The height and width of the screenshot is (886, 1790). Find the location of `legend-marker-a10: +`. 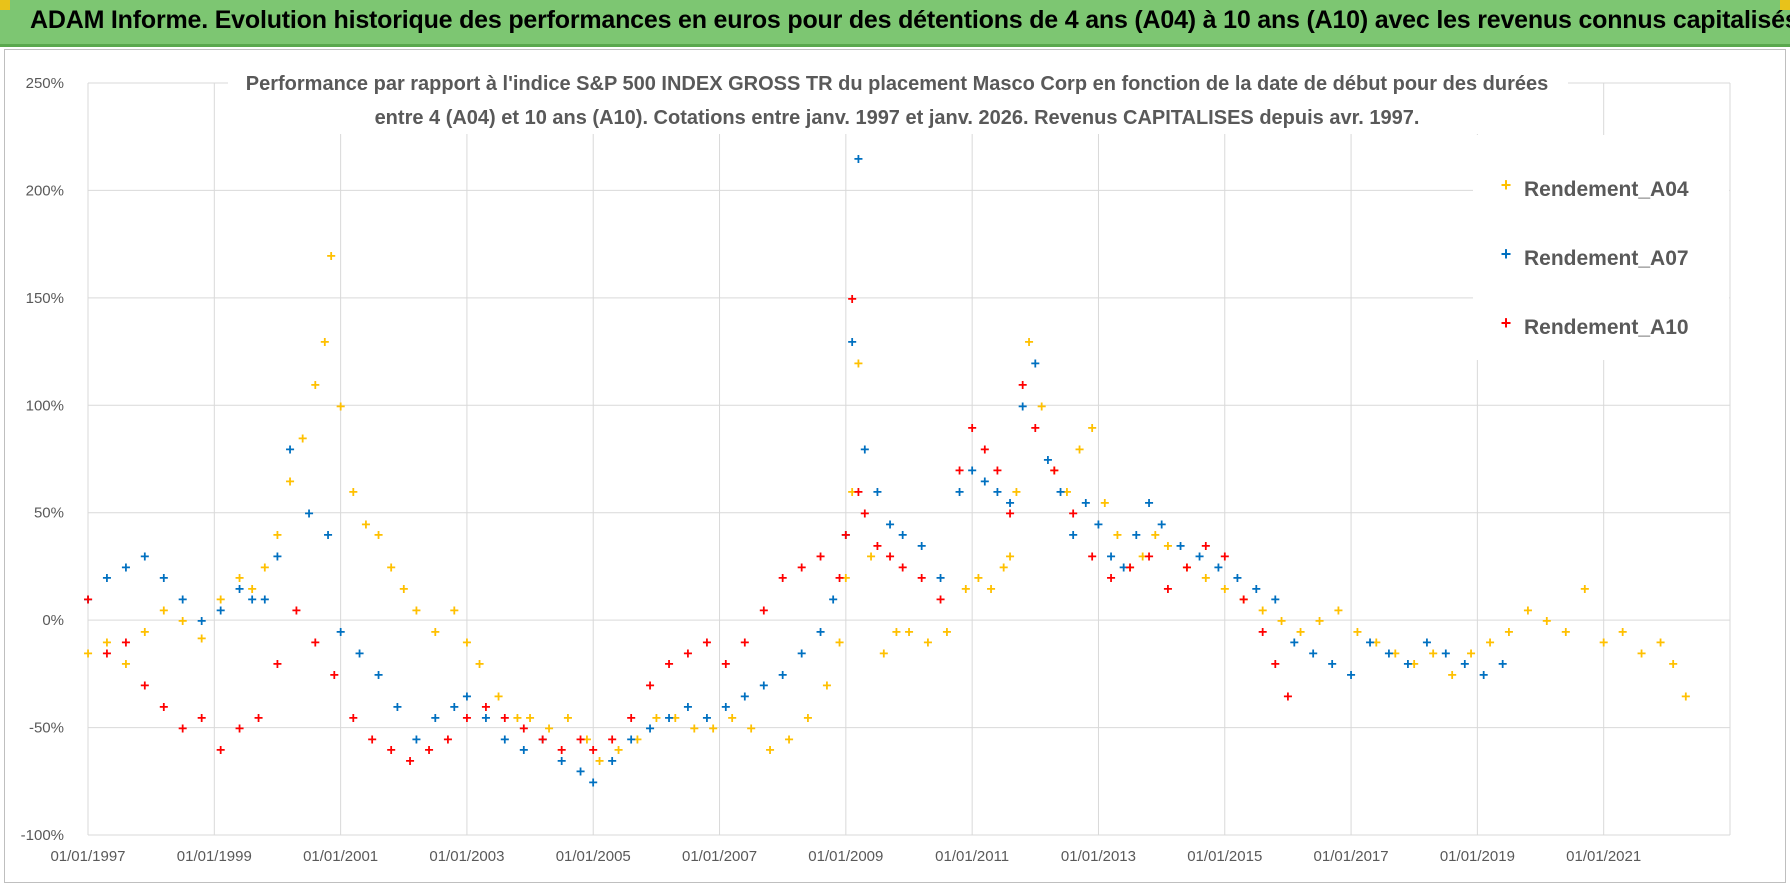

legend-marker-a10: + is located at coordinates (1506, 323).